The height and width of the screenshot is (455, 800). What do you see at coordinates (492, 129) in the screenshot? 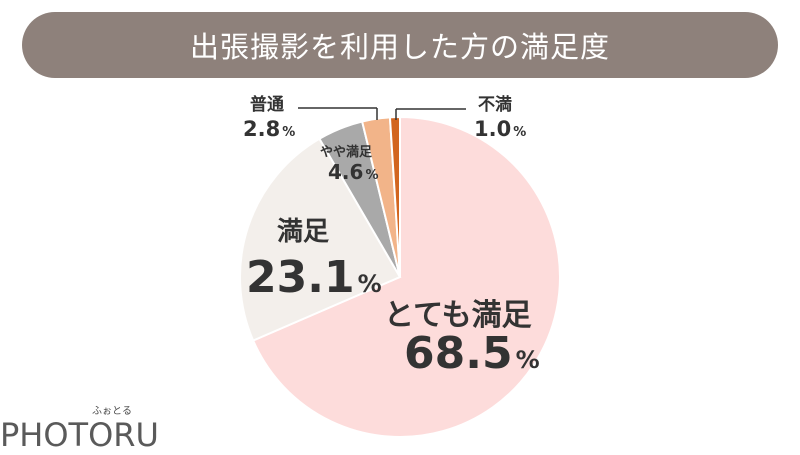
I see `value-dissatisfied: 1.0` at bounding box center [492, 129].